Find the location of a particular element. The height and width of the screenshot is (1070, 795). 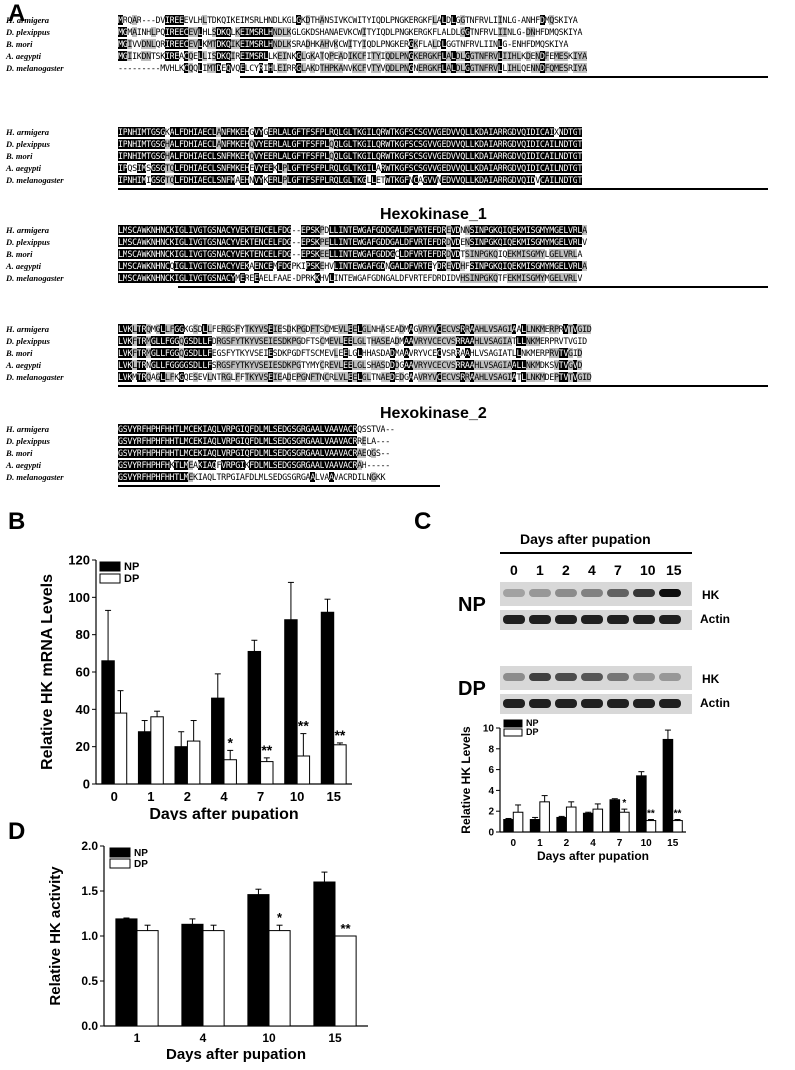

legend-swatch-np is located at coordinates (120, 852).